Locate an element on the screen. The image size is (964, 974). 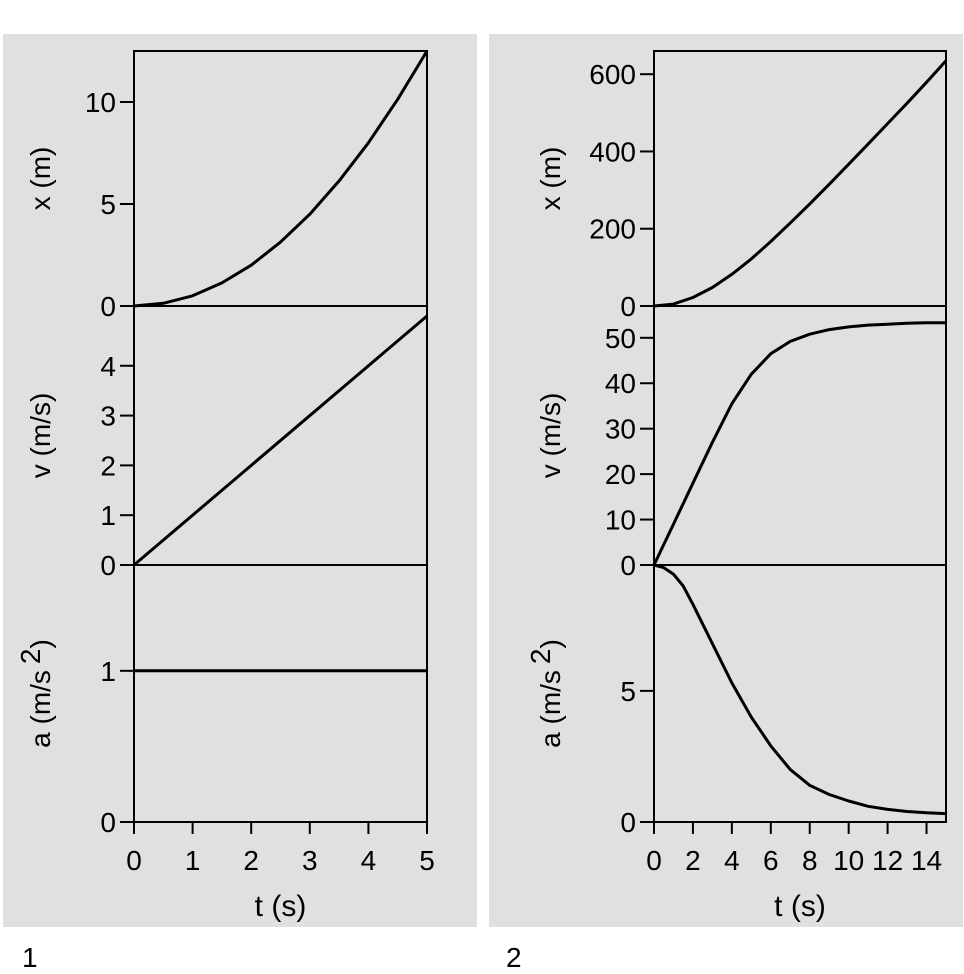
panel-1-position-ylabel: x (m) is located at coordinates (40, 179).